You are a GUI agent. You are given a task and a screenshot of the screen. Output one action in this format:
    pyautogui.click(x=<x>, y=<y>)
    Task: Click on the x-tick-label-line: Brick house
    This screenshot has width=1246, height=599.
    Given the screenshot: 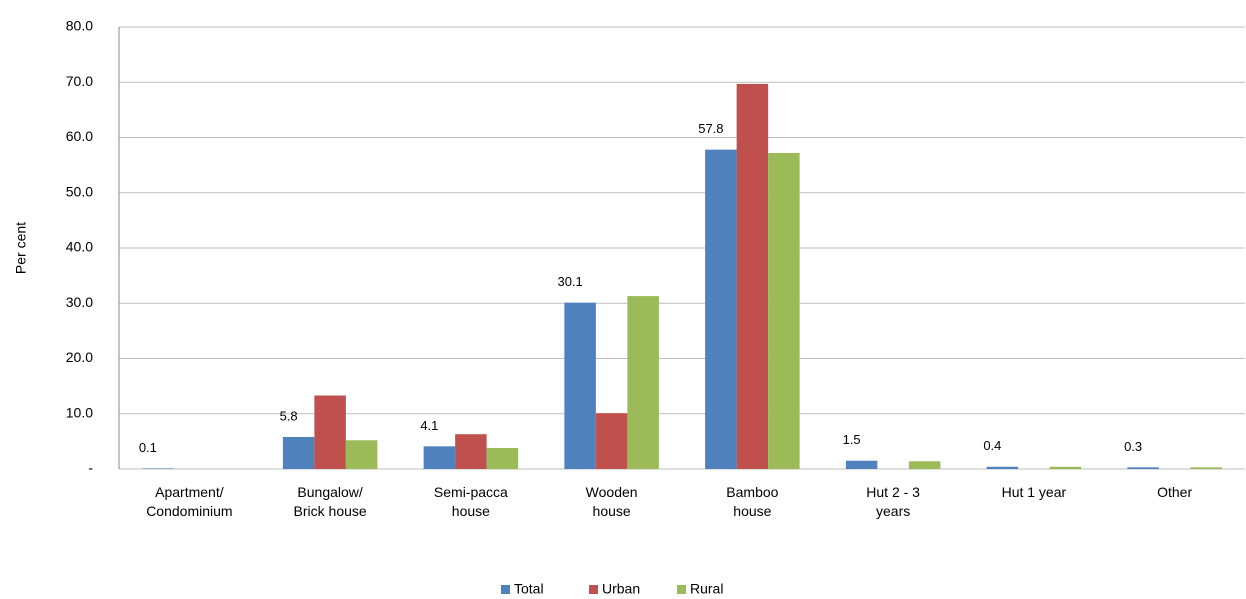 What is the action you would take?
    pyautogui.click(x=330, y=511)
    